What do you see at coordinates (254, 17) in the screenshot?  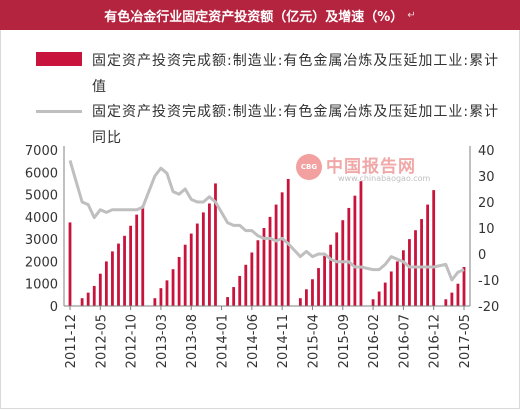 I see `chart-title: 有色冶金行业固定资产投资额（亿元）及增速（%）` at bounding box center [254, 17].